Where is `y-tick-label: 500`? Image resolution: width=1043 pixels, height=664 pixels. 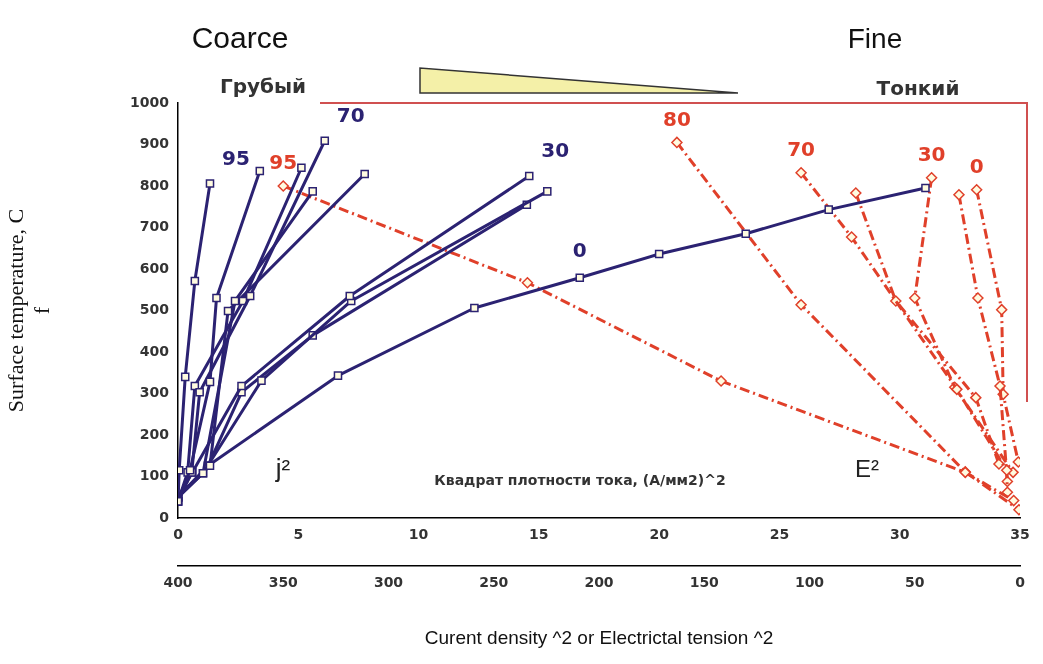 y-tick-label: 500 is located at coordinates (154, 309).